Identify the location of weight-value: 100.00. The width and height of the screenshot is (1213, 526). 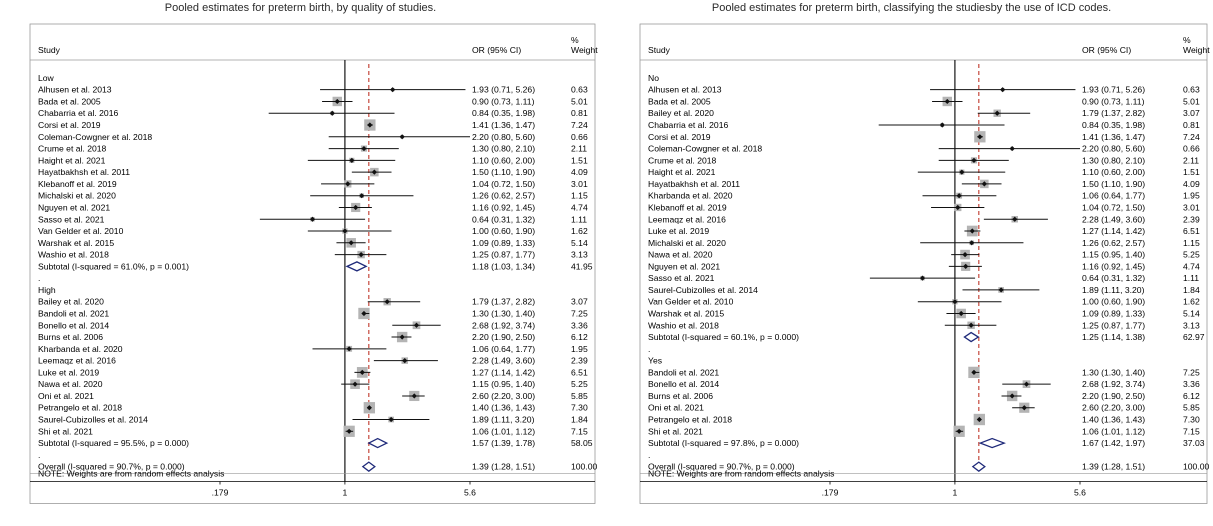
(584, 467).